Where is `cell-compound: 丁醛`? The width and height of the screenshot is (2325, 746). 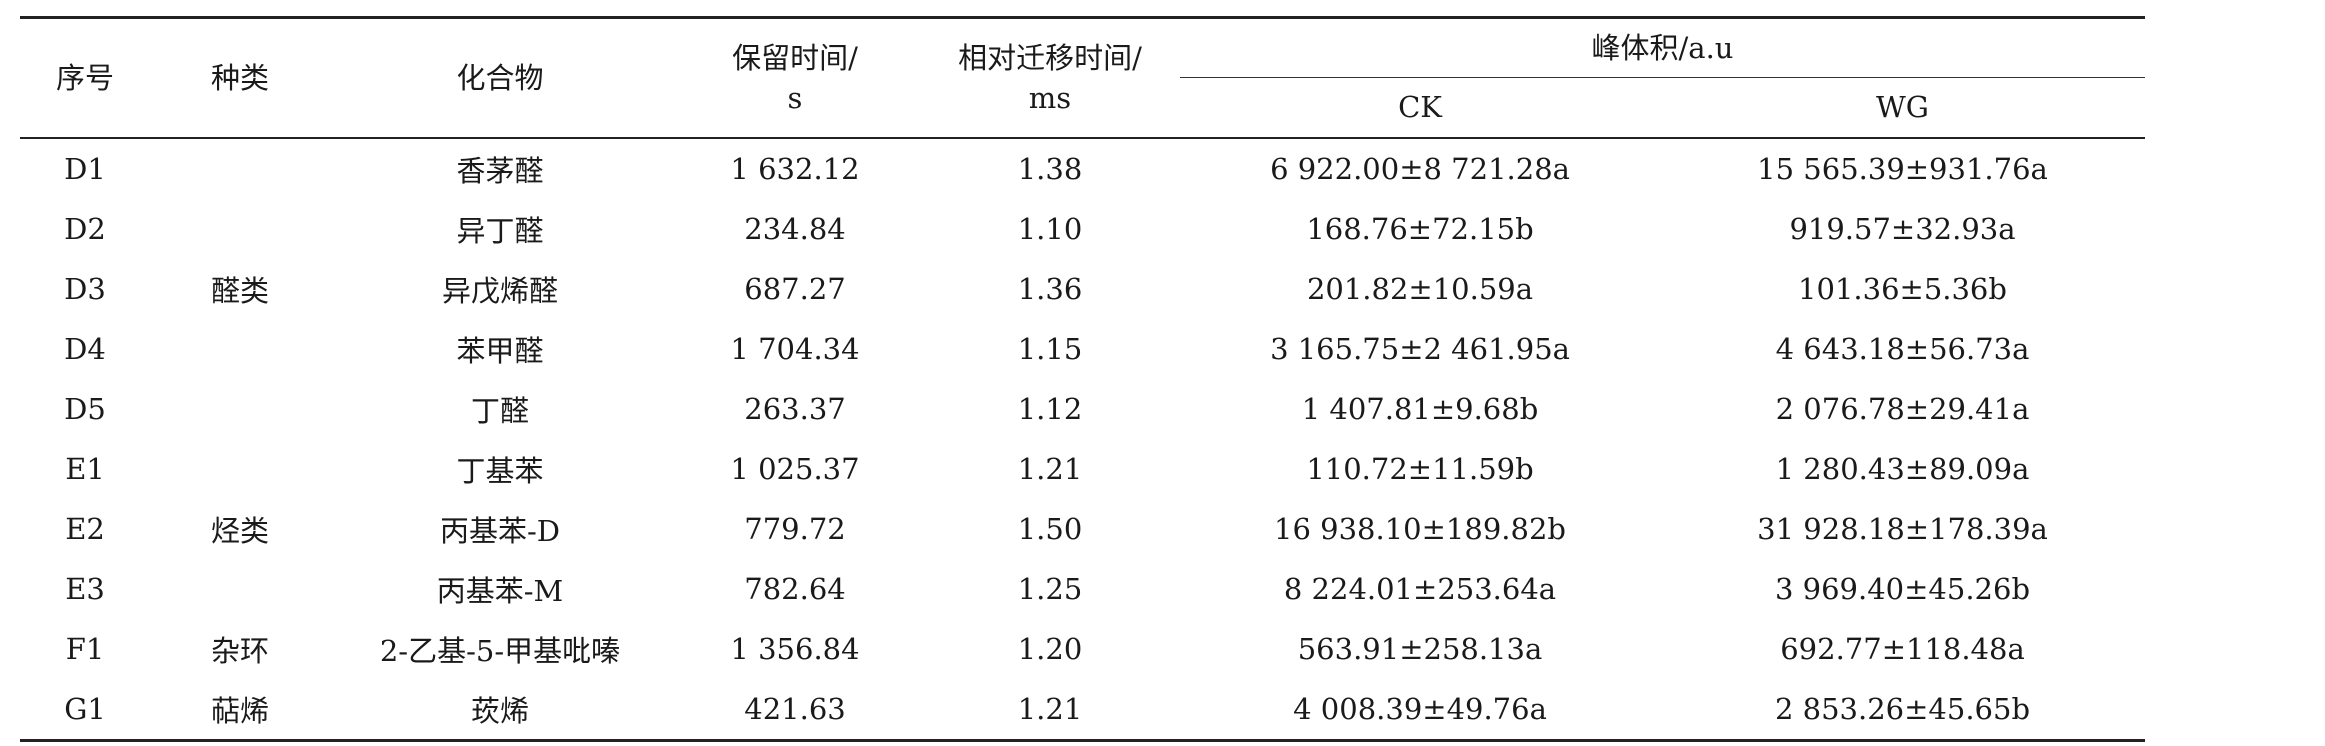 cell-compound: 丁醛 is located at coordinates (499, 410).